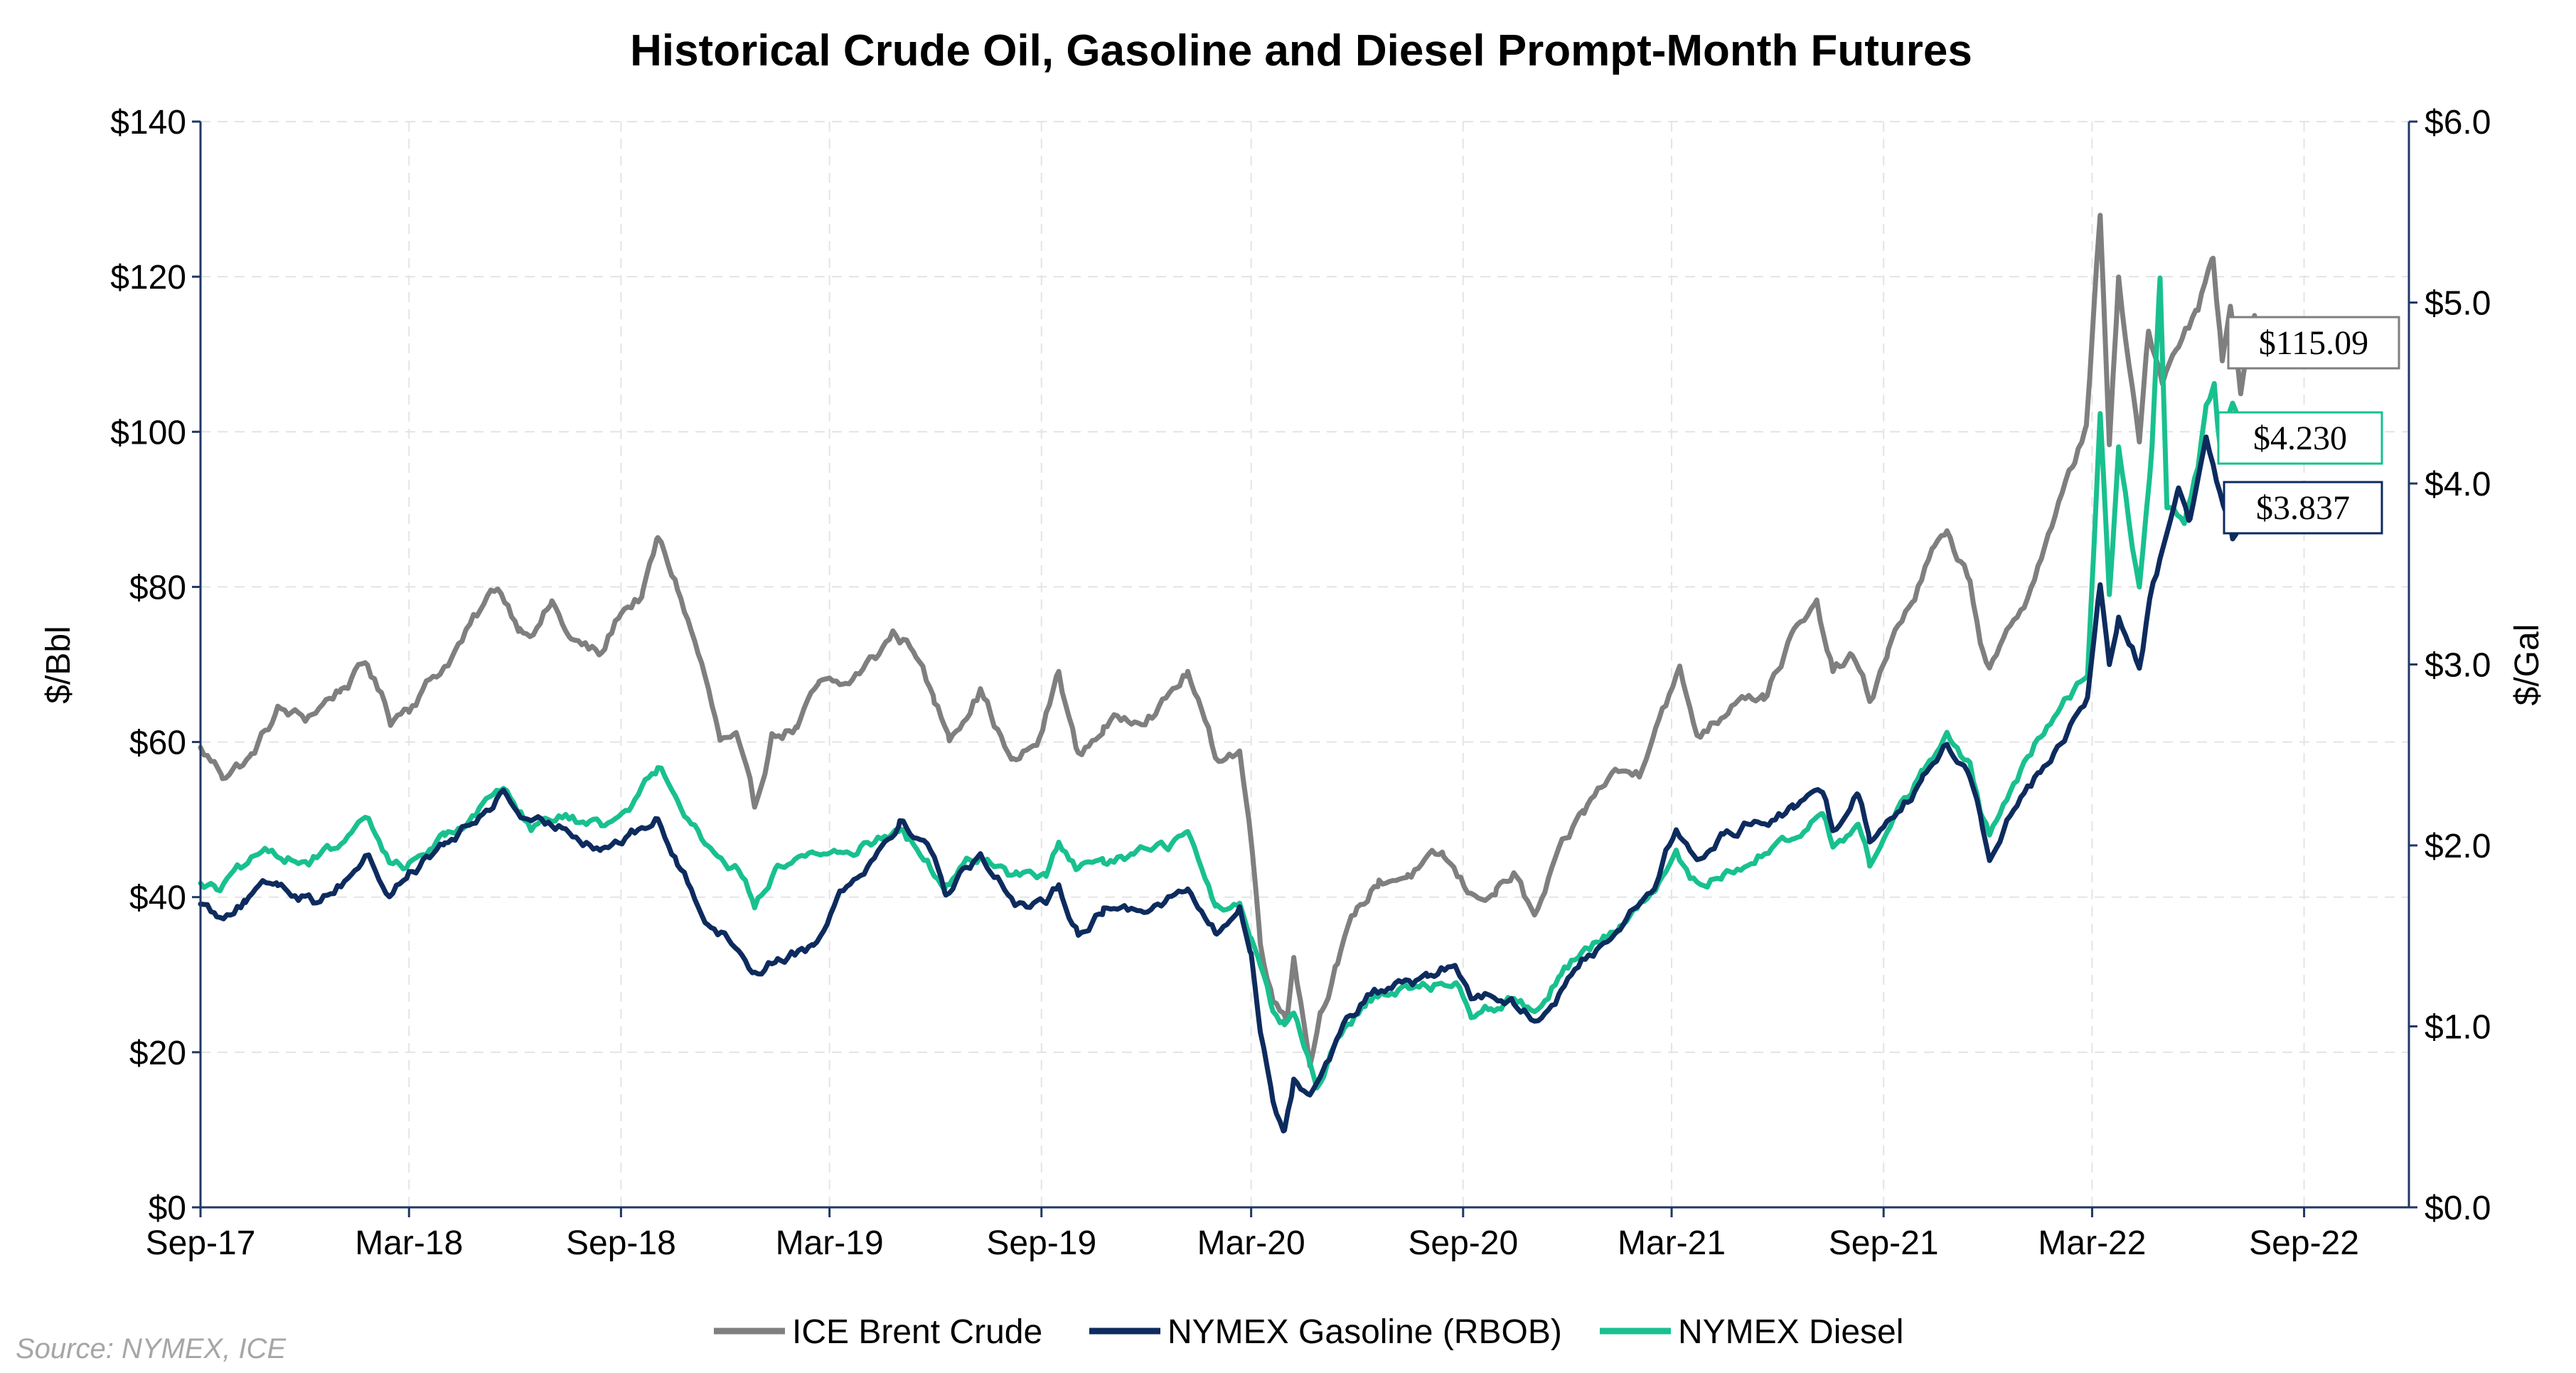  I want to click on x-tick-label: Sep-20, so click(1463, 1243).